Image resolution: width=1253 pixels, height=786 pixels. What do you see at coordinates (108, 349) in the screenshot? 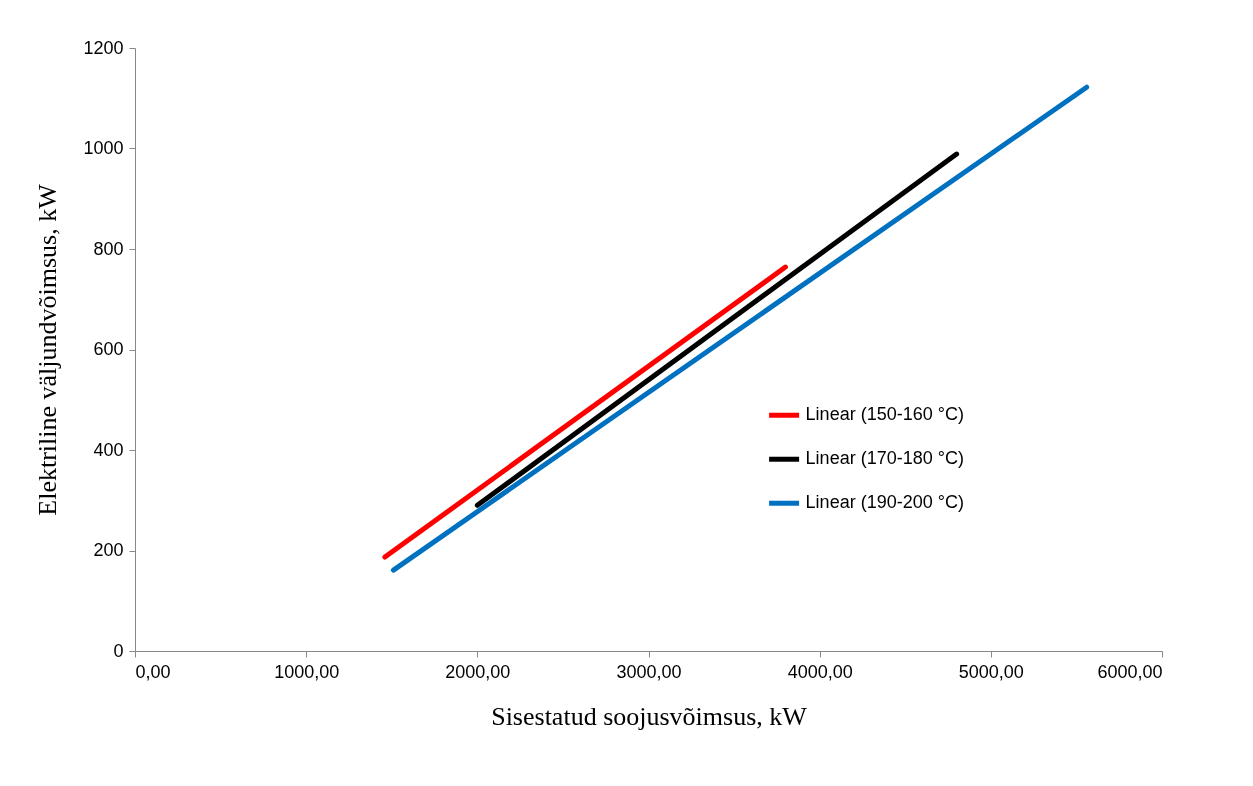
I see `y-tick-label: 600` at bounding box center [108, 349].